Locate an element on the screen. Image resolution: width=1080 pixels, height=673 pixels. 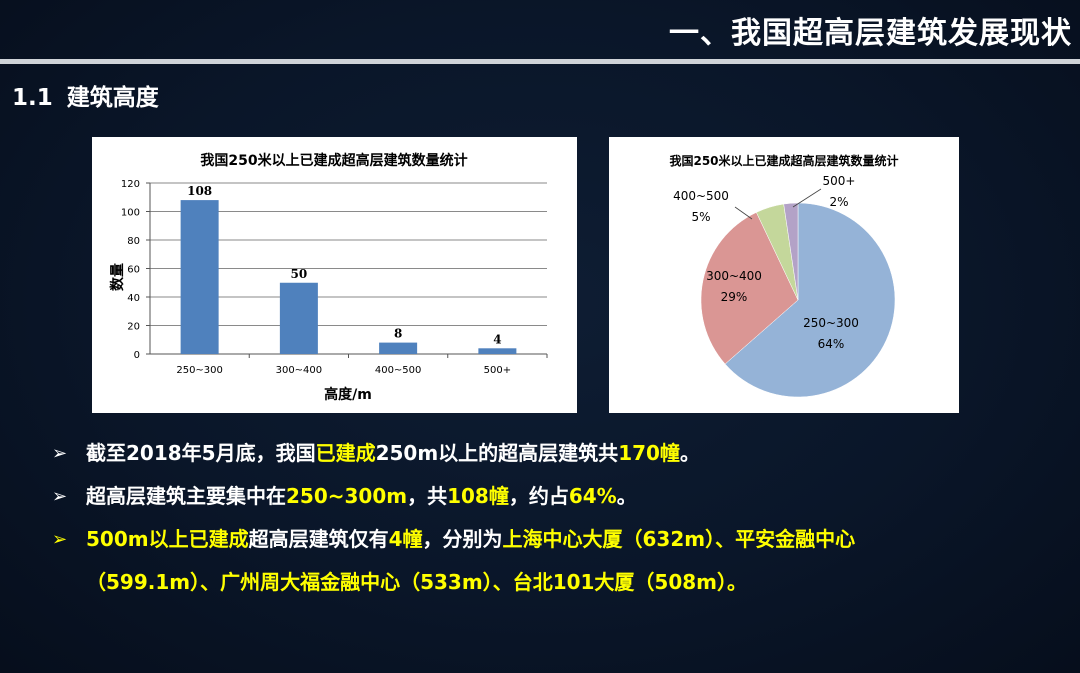
y-tick-label: 20 is located at coordinates (133, 327).